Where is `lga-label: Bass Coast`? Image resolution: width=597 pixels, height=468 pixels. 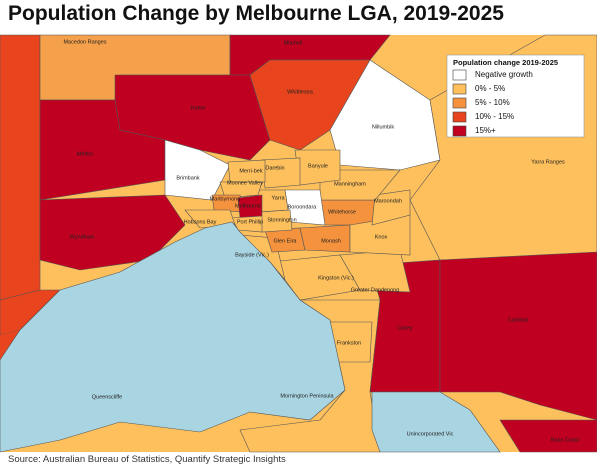 lga-label: Bass Coast is located at coordinates (565, 440).